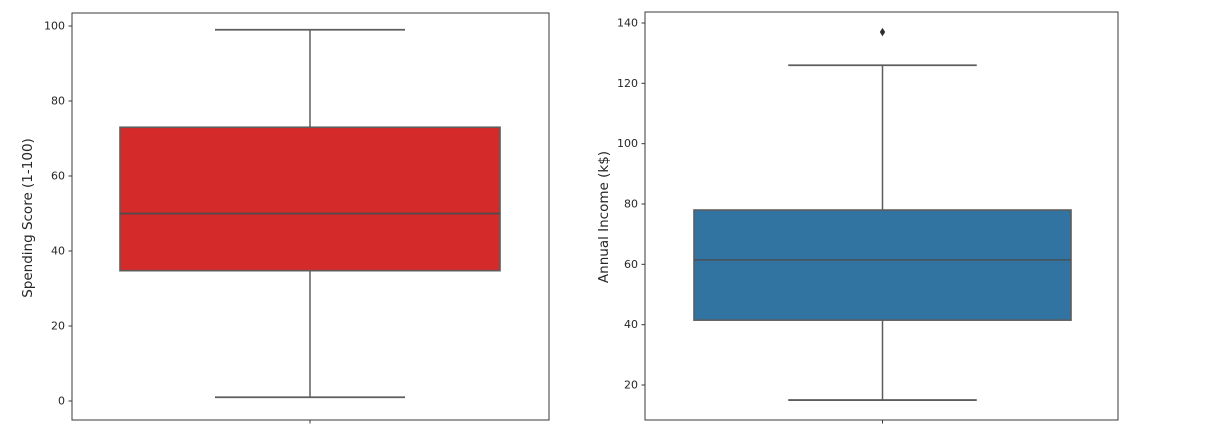 The height and width of the screenshot is (443, 1207). I want to click on y-axis-label: Spending Score (1-100), so click(28, 218).